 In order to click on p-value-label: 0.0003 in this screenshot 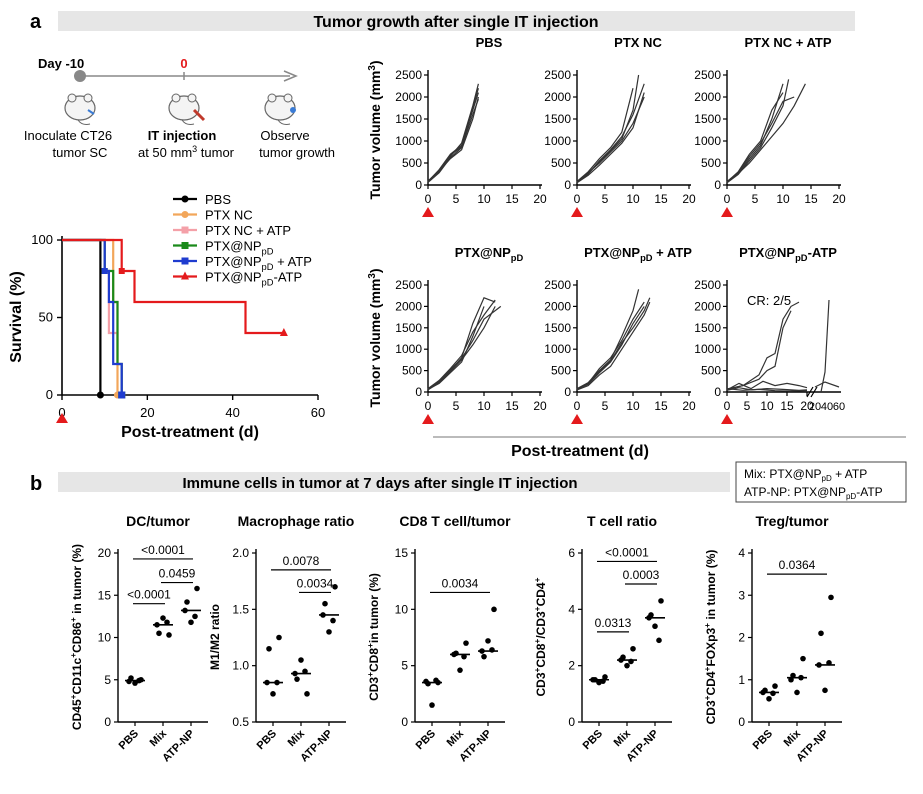, I will do `click(641, 575)`.